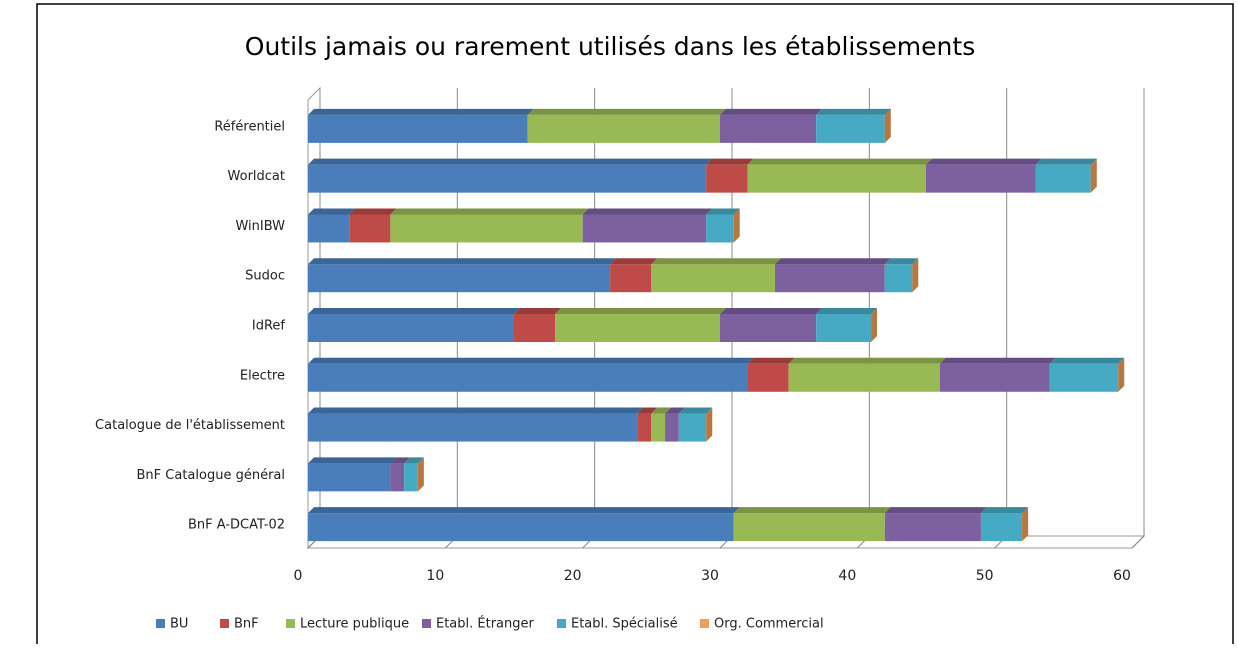 This screenshot has height=648, width=1238. What do you see at coordinates (1138, 318) in the screenshot?
I see `grid-line` at bounding box center [1138, 318].